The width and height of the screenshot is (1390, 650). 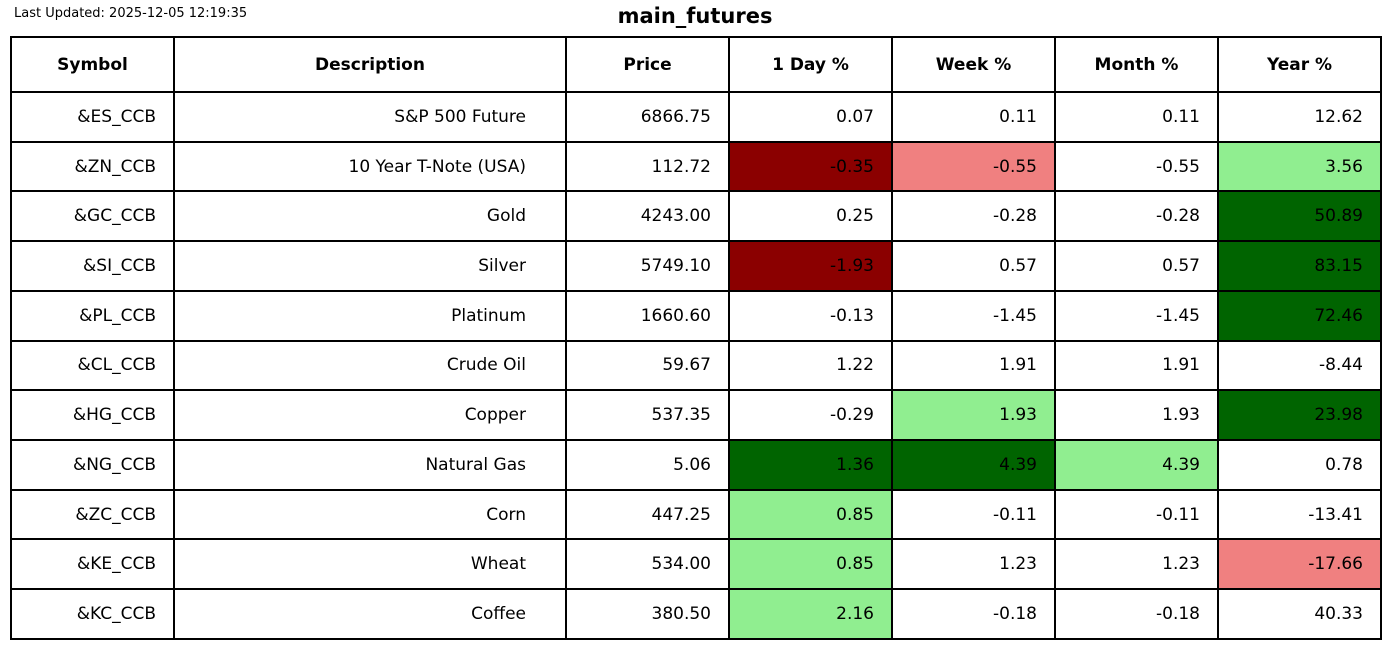 What do you see at coordinates (1136, 465) in the screenshot?
I see `cell-month-pct: 4.39` at bounding box center [1136, 465].